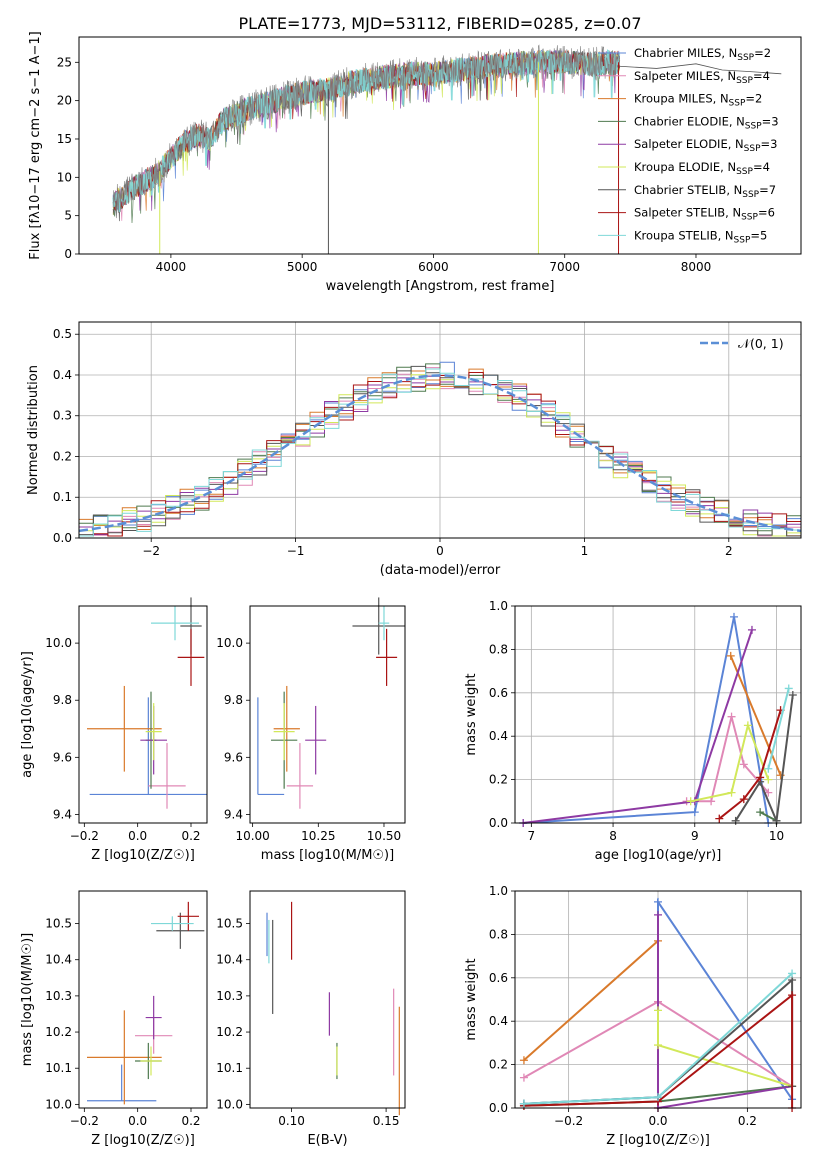 The width and height of the screenshot is (819, 1170). I want to click on weight-series-salpeter-miles, so click(727, 759).